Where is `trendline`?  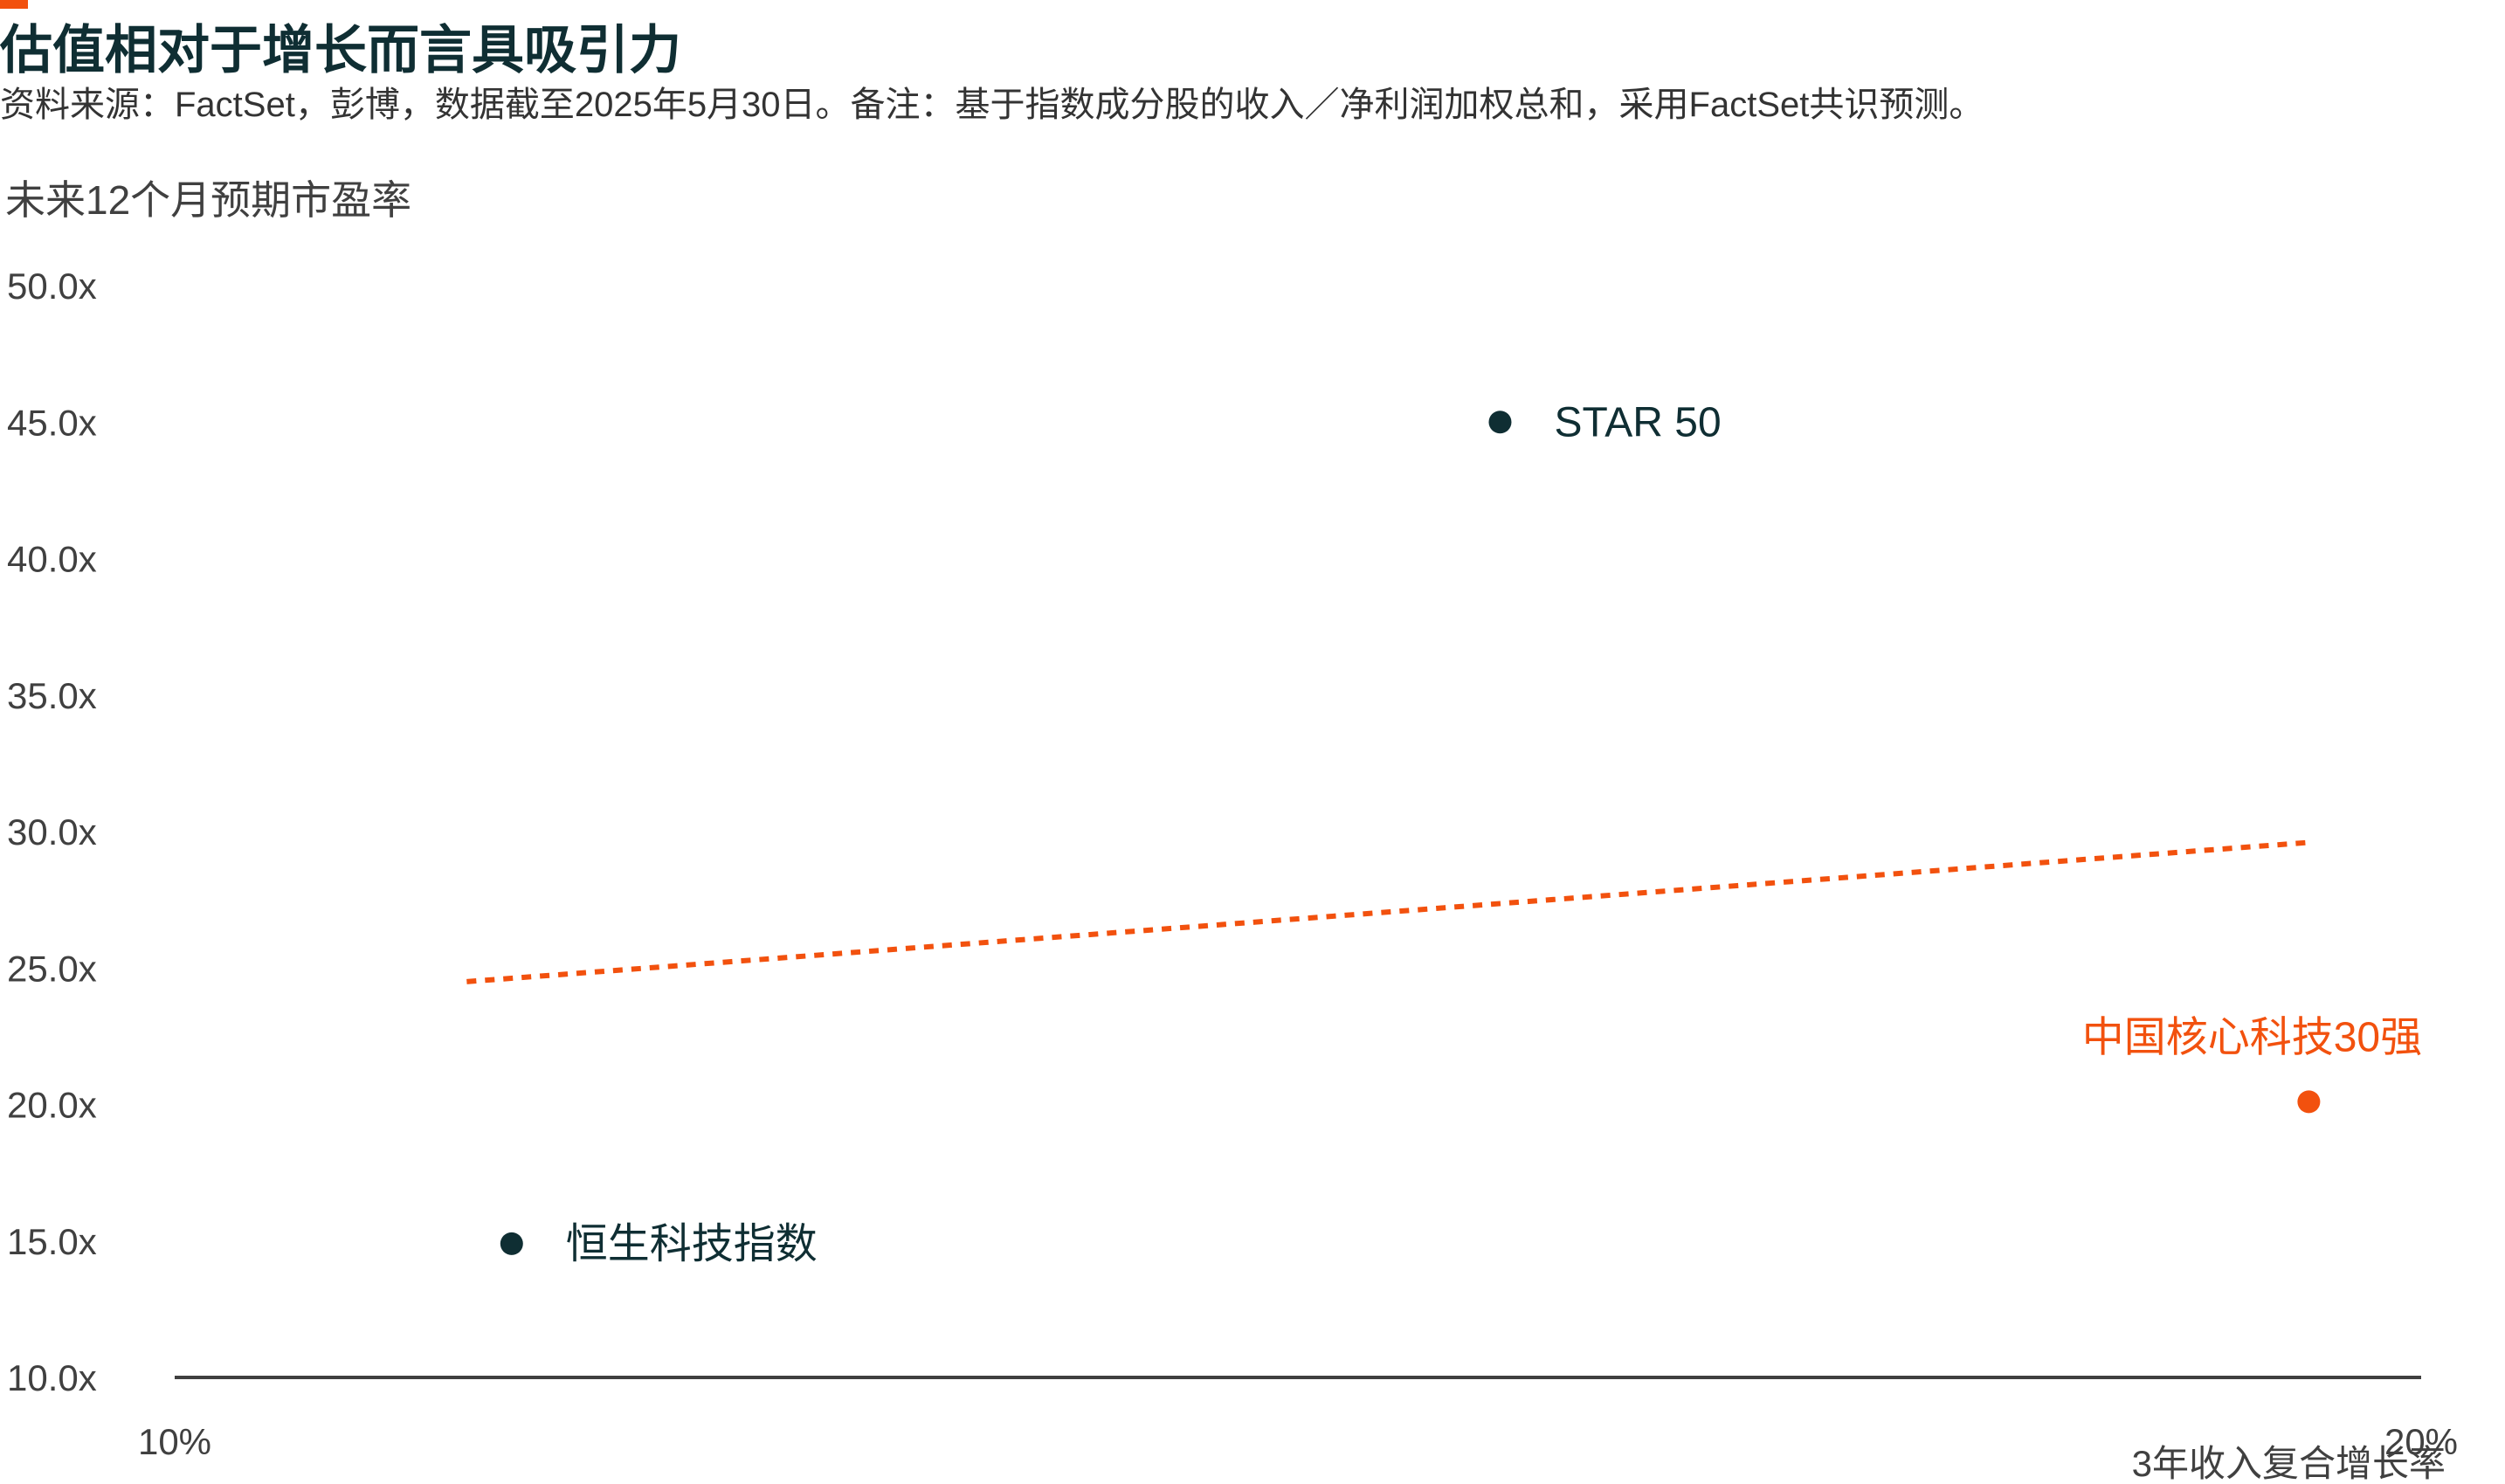 trendline is located at coordinates (1387, 911).